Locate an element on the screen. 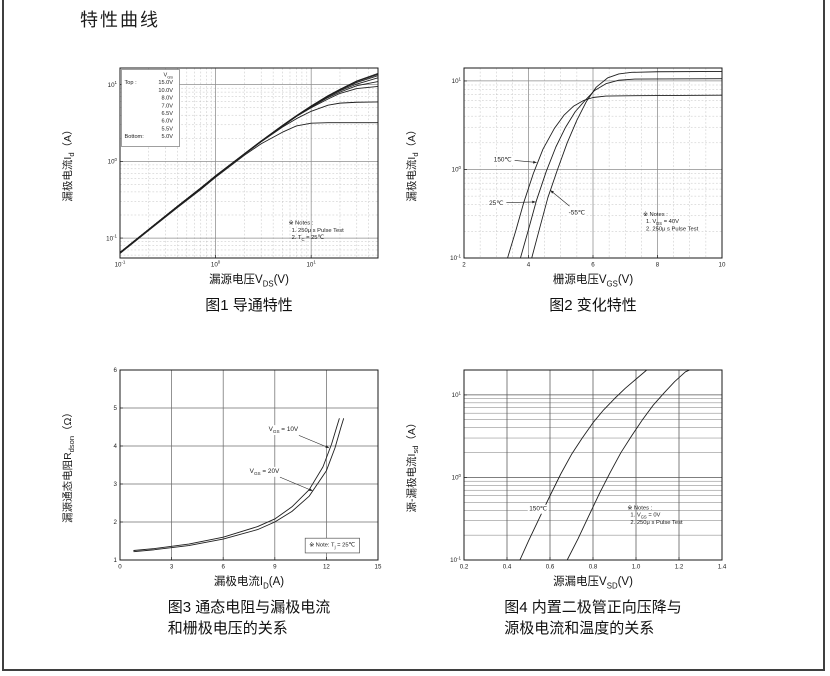 The width and height of the screenshot is (830, 676). svg-text: 6.0V is located at coordinates (167, 122).